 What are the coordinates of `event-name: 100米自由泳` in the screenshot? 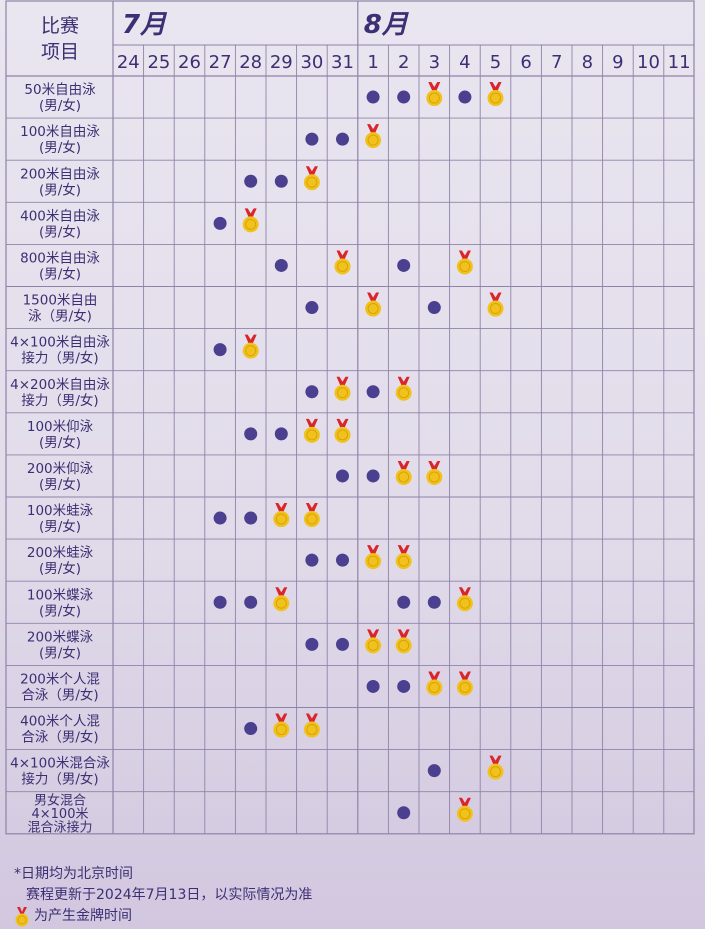 It's located at (60, 132).